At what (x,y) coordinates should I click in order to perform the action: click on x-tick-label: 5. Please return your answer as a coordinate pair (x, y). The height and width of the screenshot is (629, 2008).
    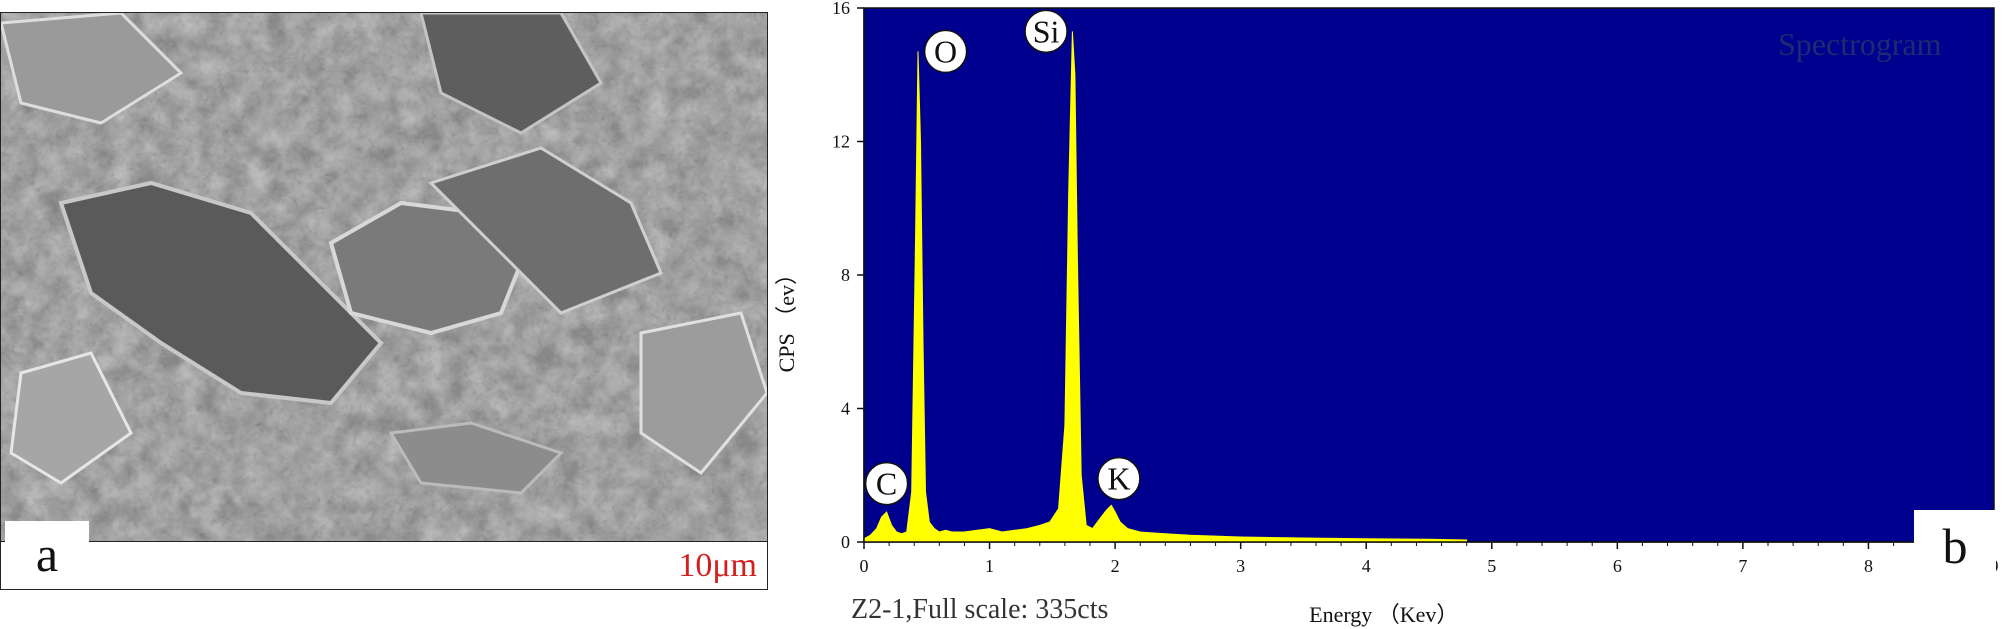
    Looking at the image, I should click on (1491, 566).